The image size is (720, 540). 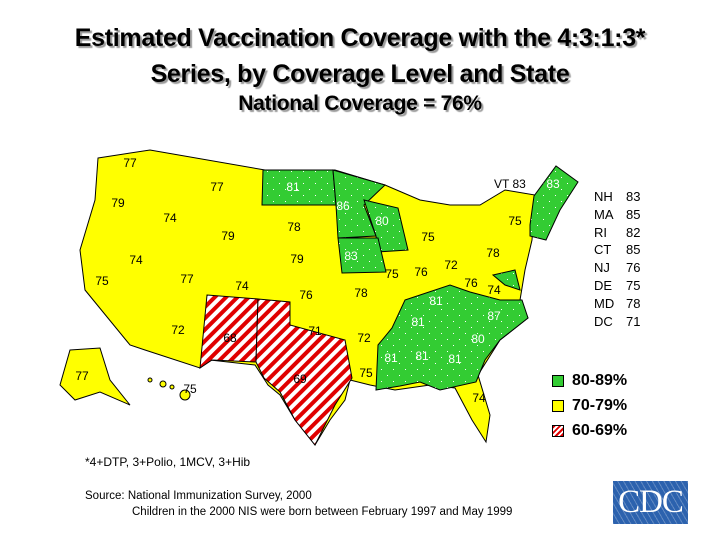 What do you see at coordinates (190, 389) in the screenshot?
I see `map-label-hi: 75` at bounding box center [190, 389].